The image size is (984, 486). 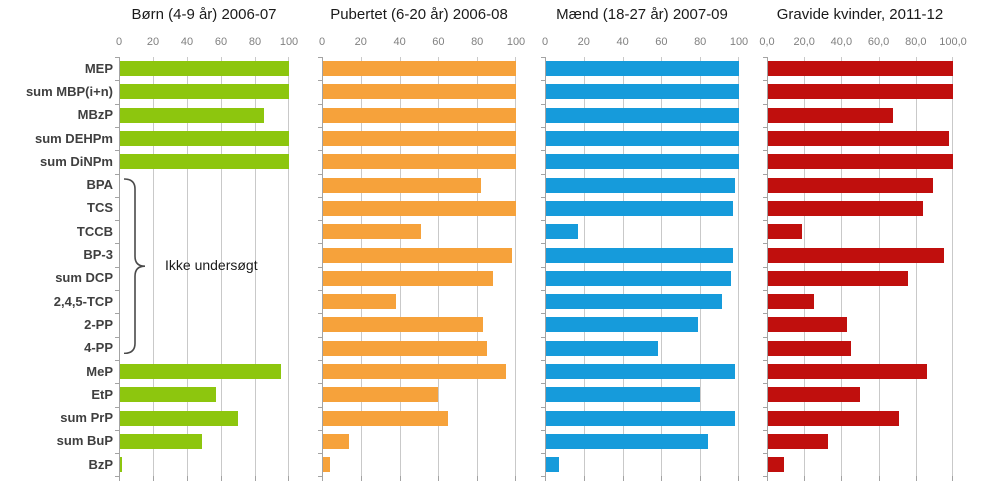 I want to click on not-examined-label: Ikke undersøgt, so click(x=211, y=264).